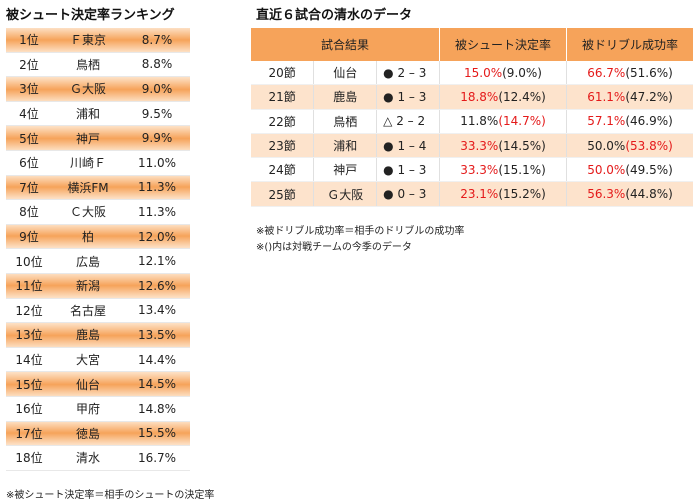 The height and width of the screenshot is (501, 700). Describe the element at coordinates (88, 311) in the screenshot. I see `team-cell: 名古屋` at that location.